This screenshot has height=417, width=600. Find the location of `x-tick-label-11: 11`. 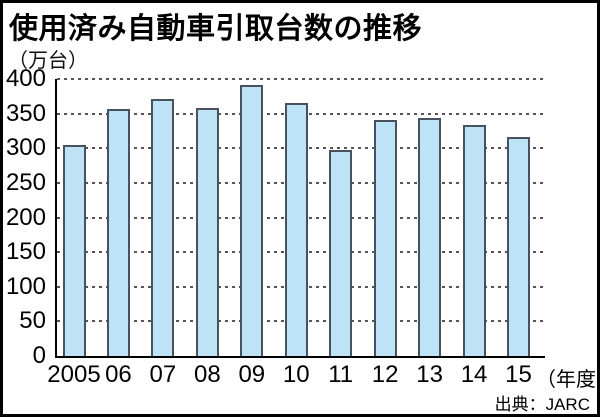

x-tick-label-11: 11 is located at coordinates (341, 374).